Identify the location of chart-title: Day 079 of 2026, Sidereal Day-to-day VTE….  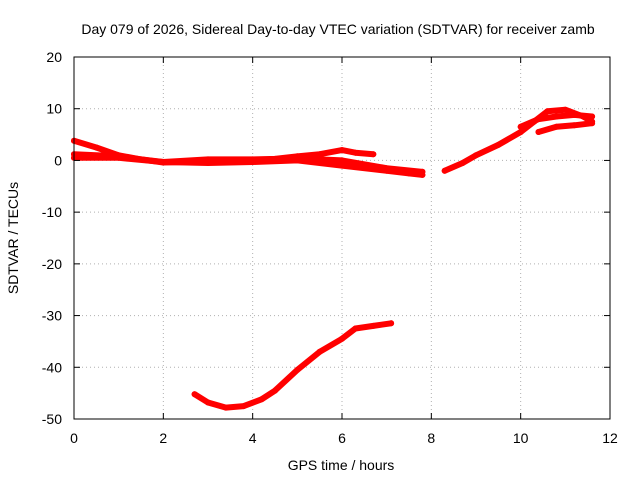
(337, 29).